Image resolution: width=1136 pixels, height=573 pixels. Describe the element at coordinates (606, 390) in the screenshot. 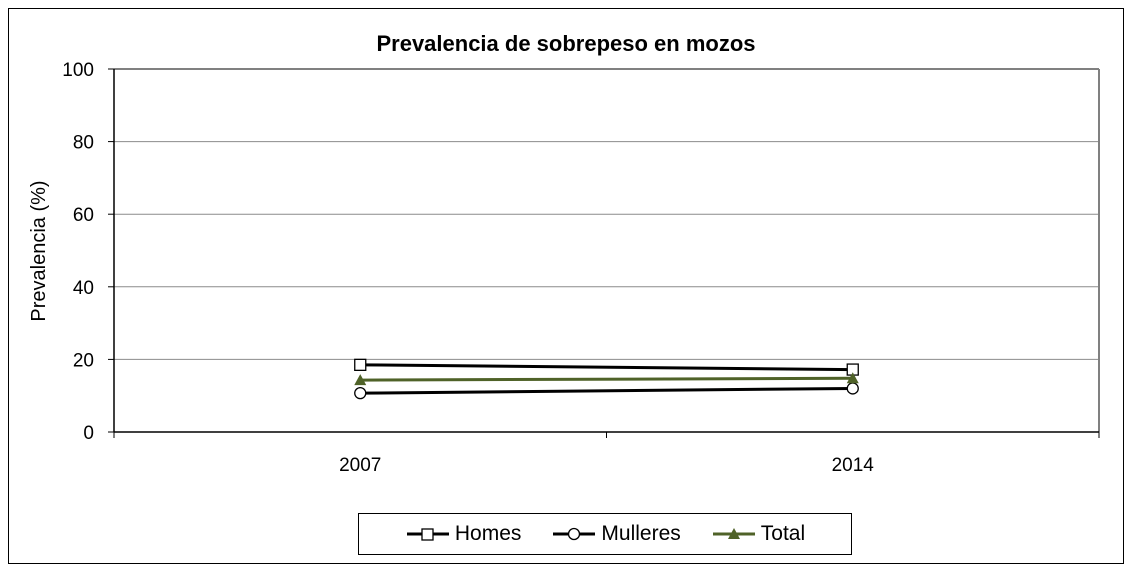

I see `series-line-mulleres` at that location.